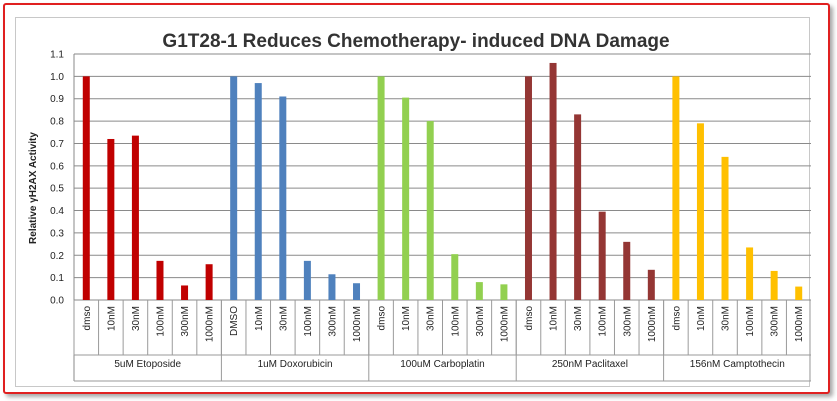 The width and height of the screenshot is (837, 401). I want to click on y-tick-label: 0.0, so click(57, 301).